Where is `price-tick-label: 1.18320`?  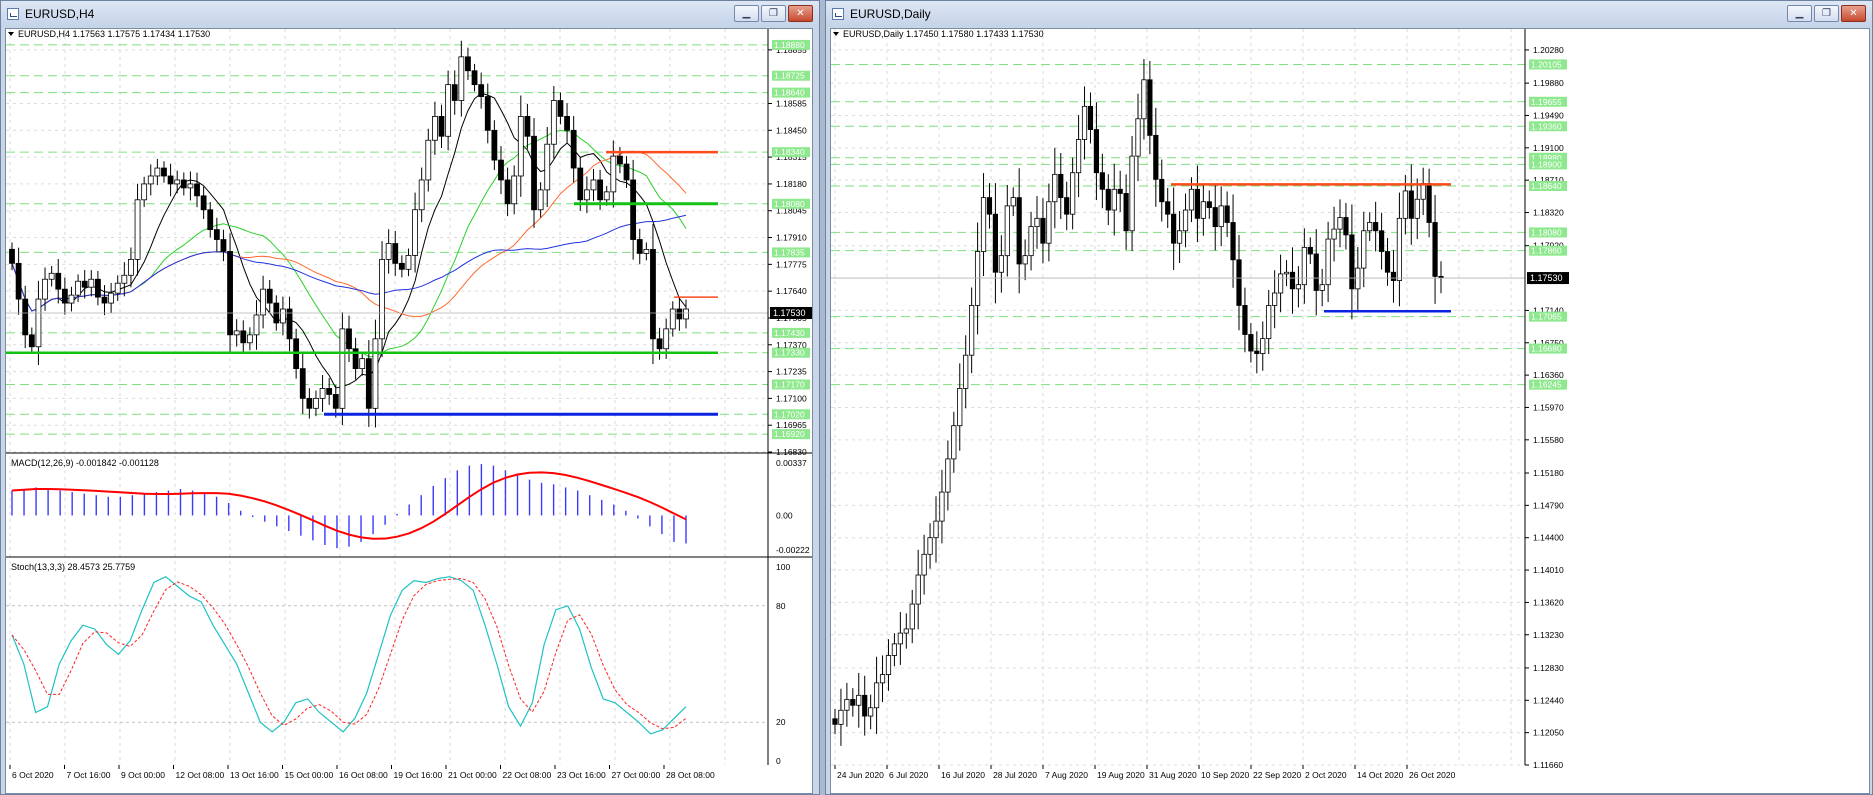 price-tick-label: 1.18320 is located at coordinates (1548, 213).